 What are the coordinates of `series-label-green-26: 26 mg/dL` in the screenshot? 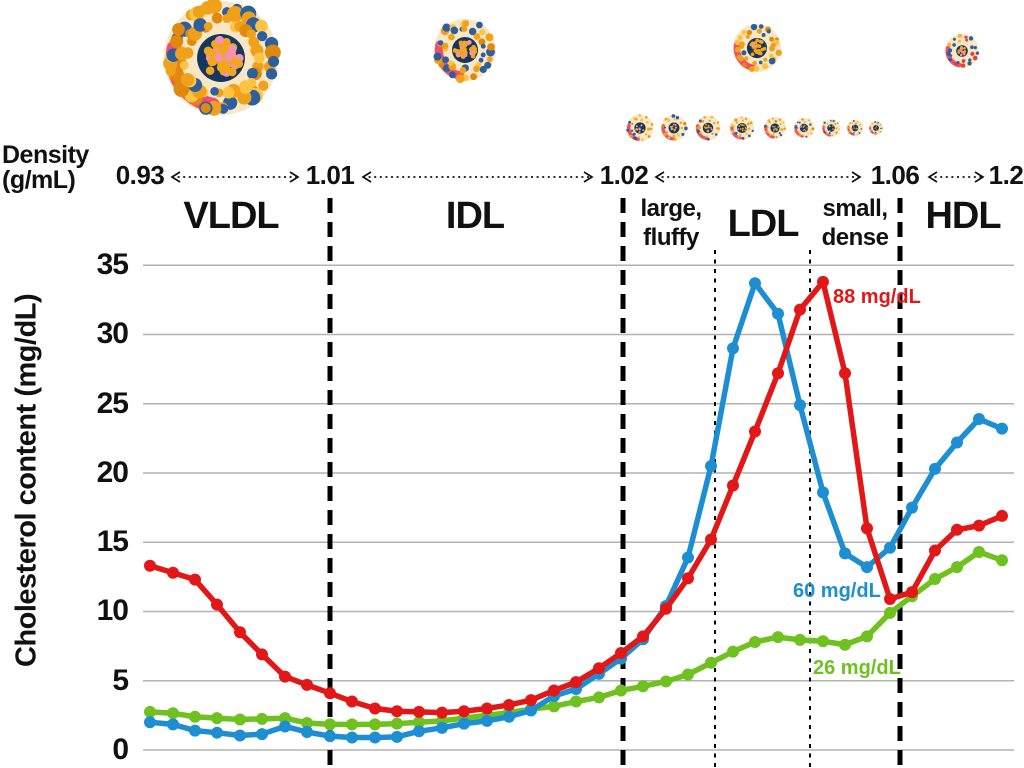 It's located at (857, 668).